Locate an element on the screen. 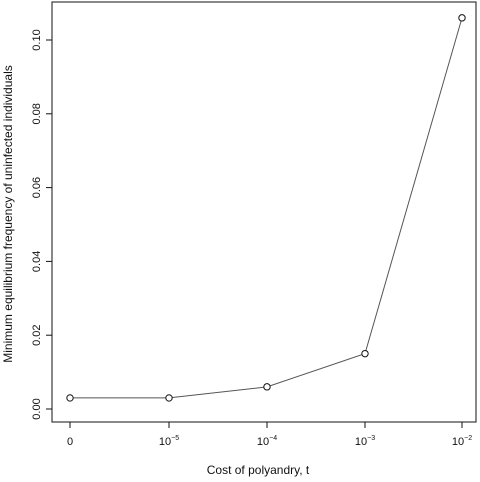 This screenshot has height=482, width=480. y-tick-label: 0.08 is located at coordinates (37, 113).